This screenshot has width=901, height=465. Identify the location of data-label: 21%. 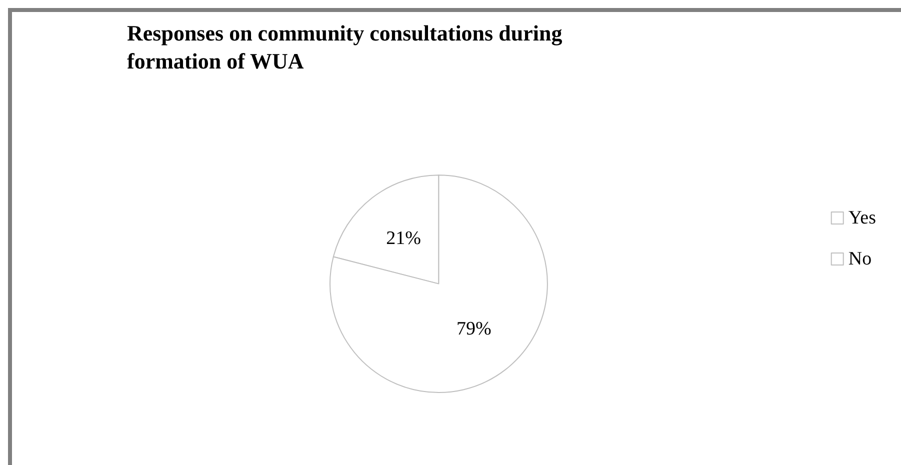
(404, 238).